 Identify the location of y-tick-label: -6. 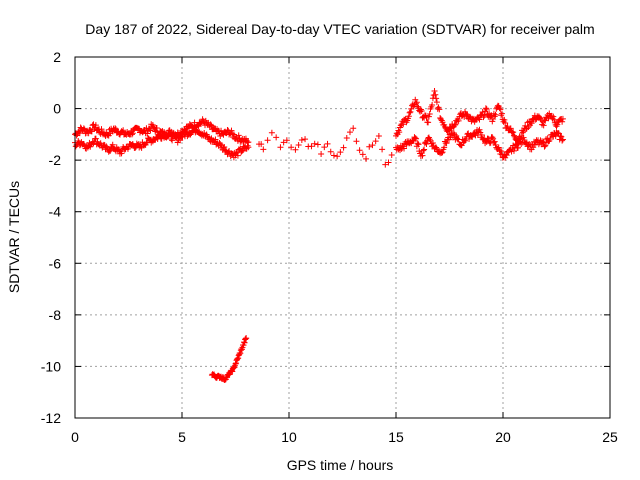
(55, 263).